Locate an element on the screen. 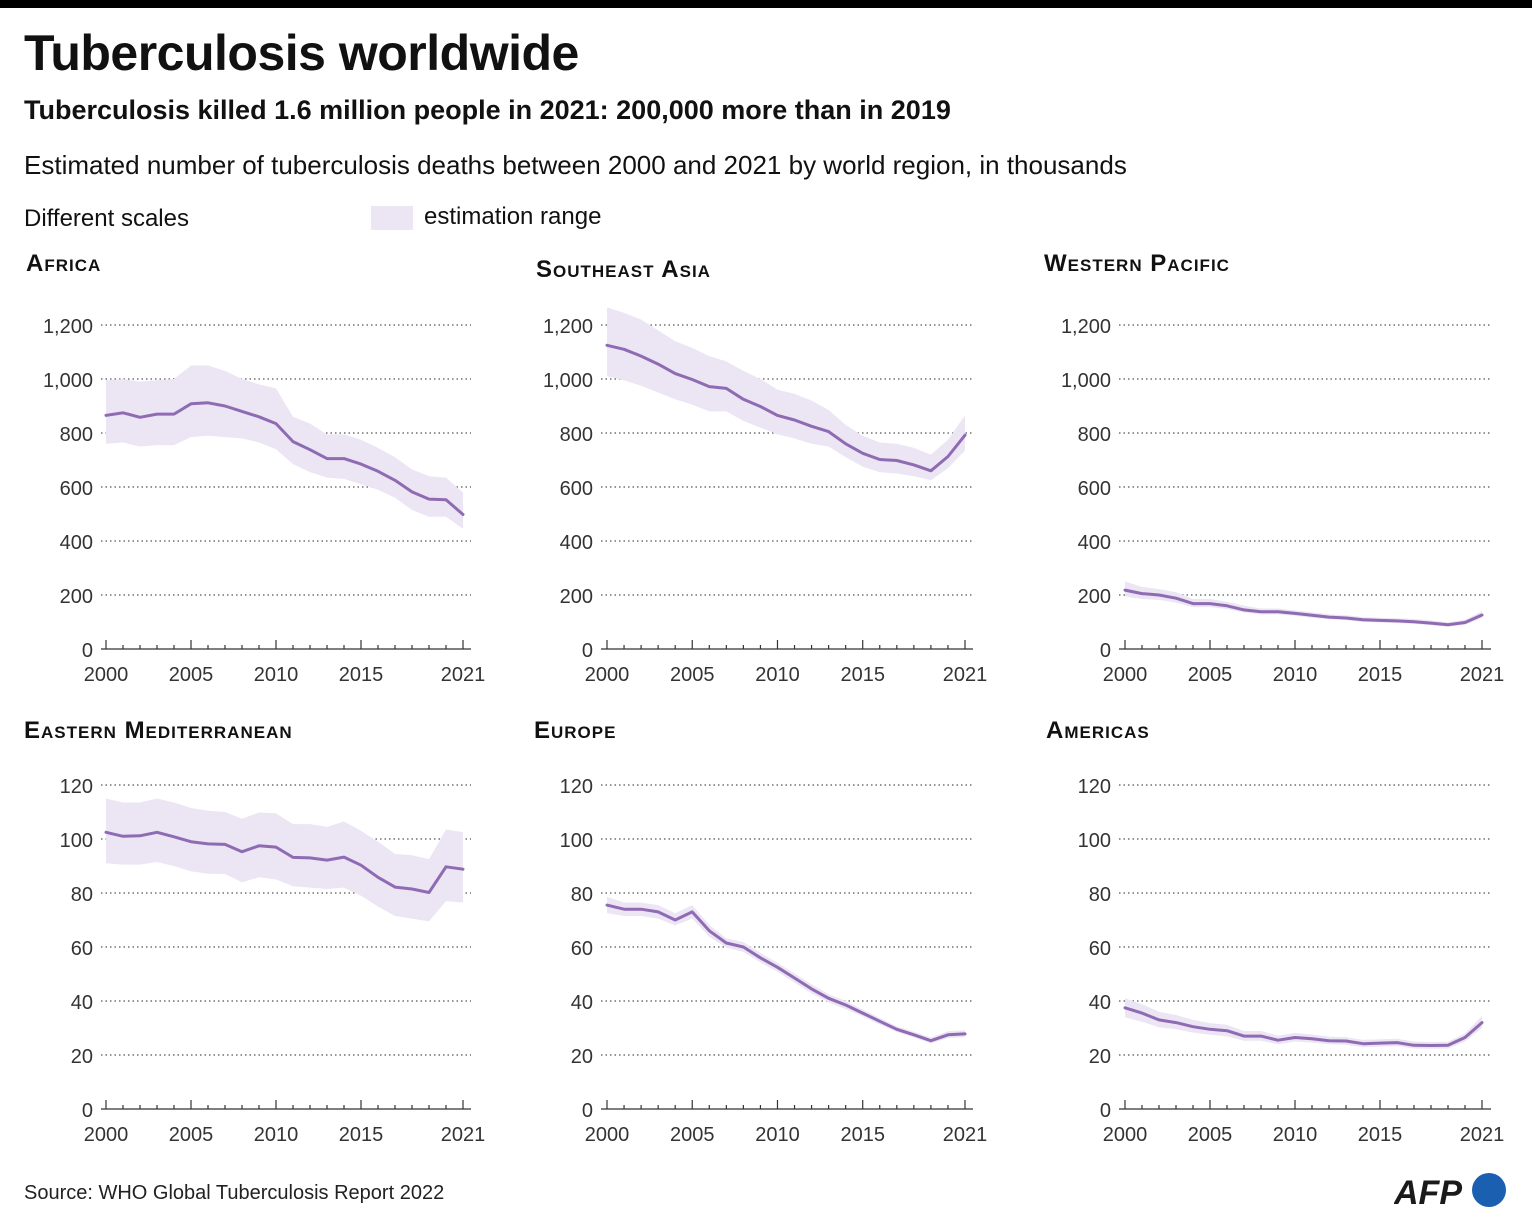 The image size is (1532, 1228). top-rule is located at coordinates (766, 4).